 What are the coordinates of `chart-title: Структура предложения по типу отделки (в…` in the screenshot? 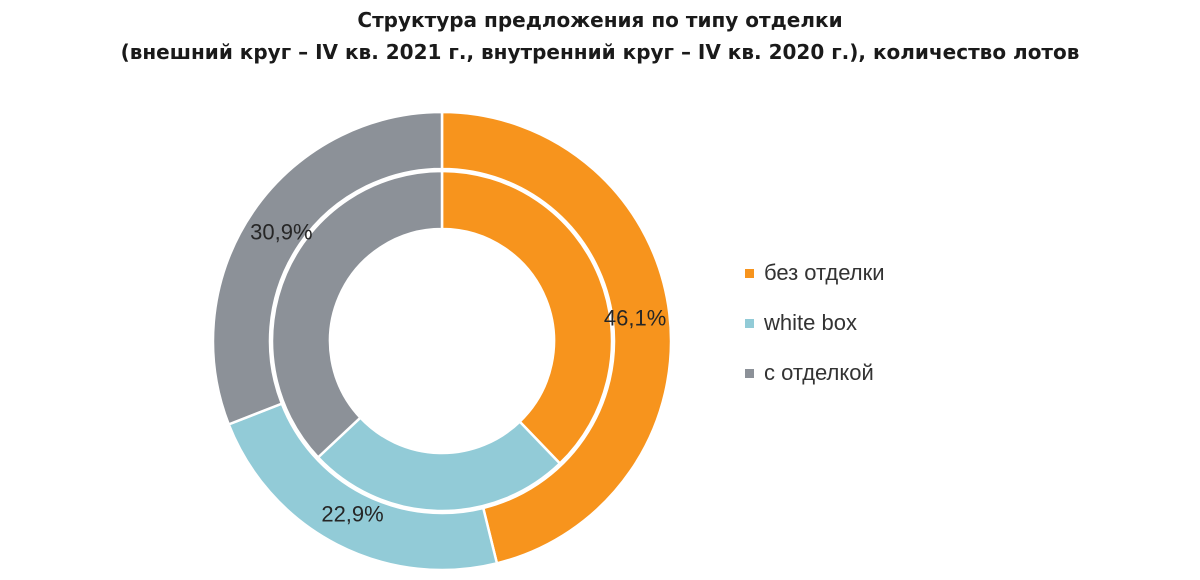 It's located at (600, 36).